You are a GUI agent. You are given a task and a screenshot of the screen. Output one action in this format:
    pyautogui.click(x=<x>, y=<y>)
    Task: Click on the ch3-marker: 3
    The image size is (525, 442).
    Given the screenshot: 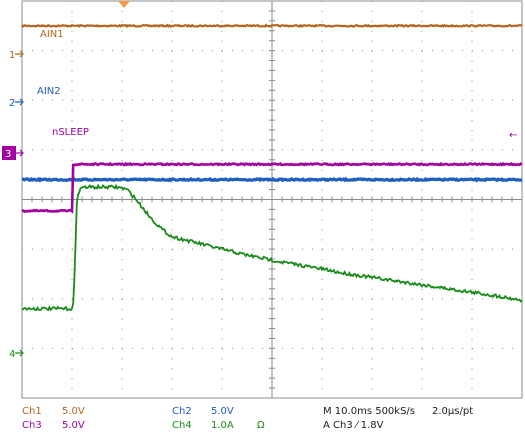 What is the action you would take?
    pyautogui.click(x=8, y=154)
    